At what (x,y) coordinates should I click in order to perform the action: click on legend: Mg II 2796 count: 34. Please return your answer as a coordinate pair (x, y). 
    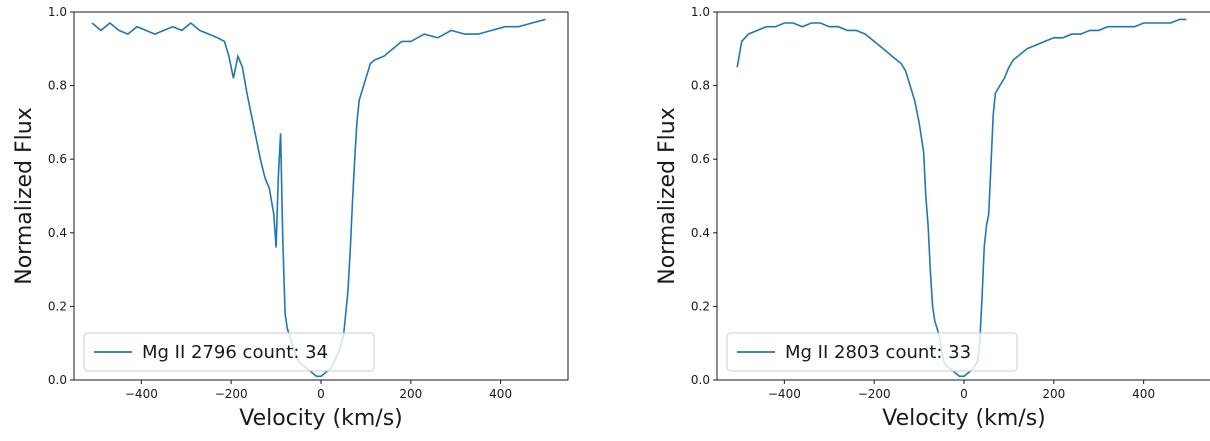
    Looking at the image, I should click on (229, 352).